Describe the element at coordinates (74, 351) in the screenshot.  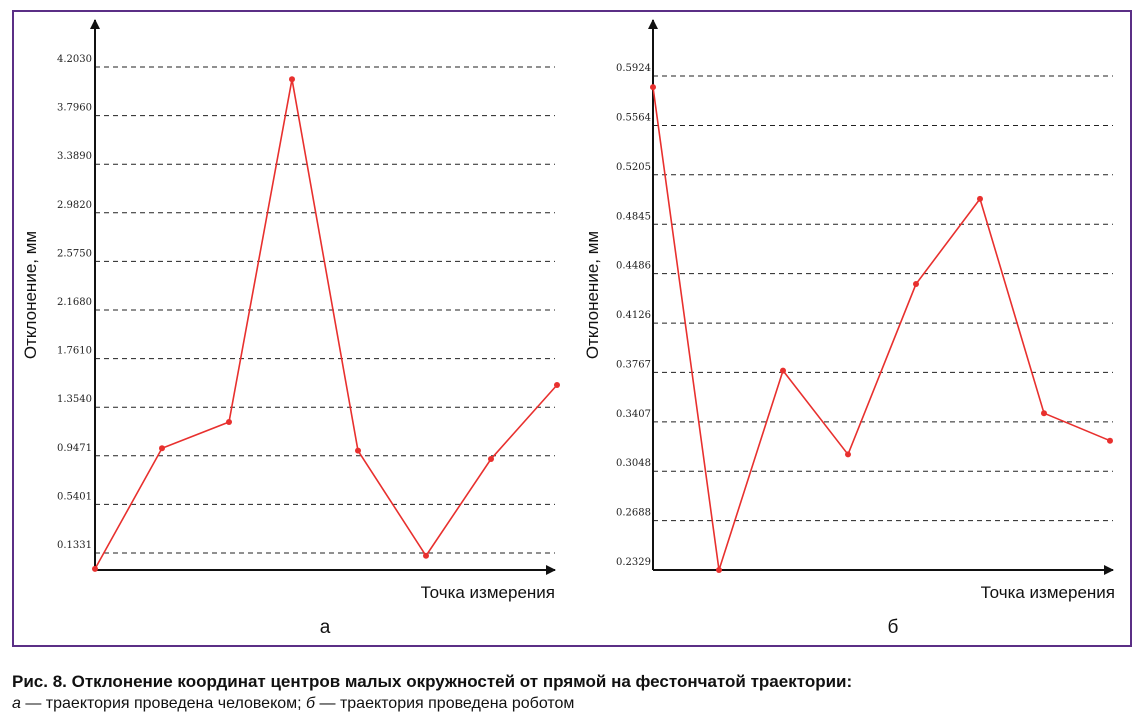
I see `y-tick-label: 1.7610` at that location.